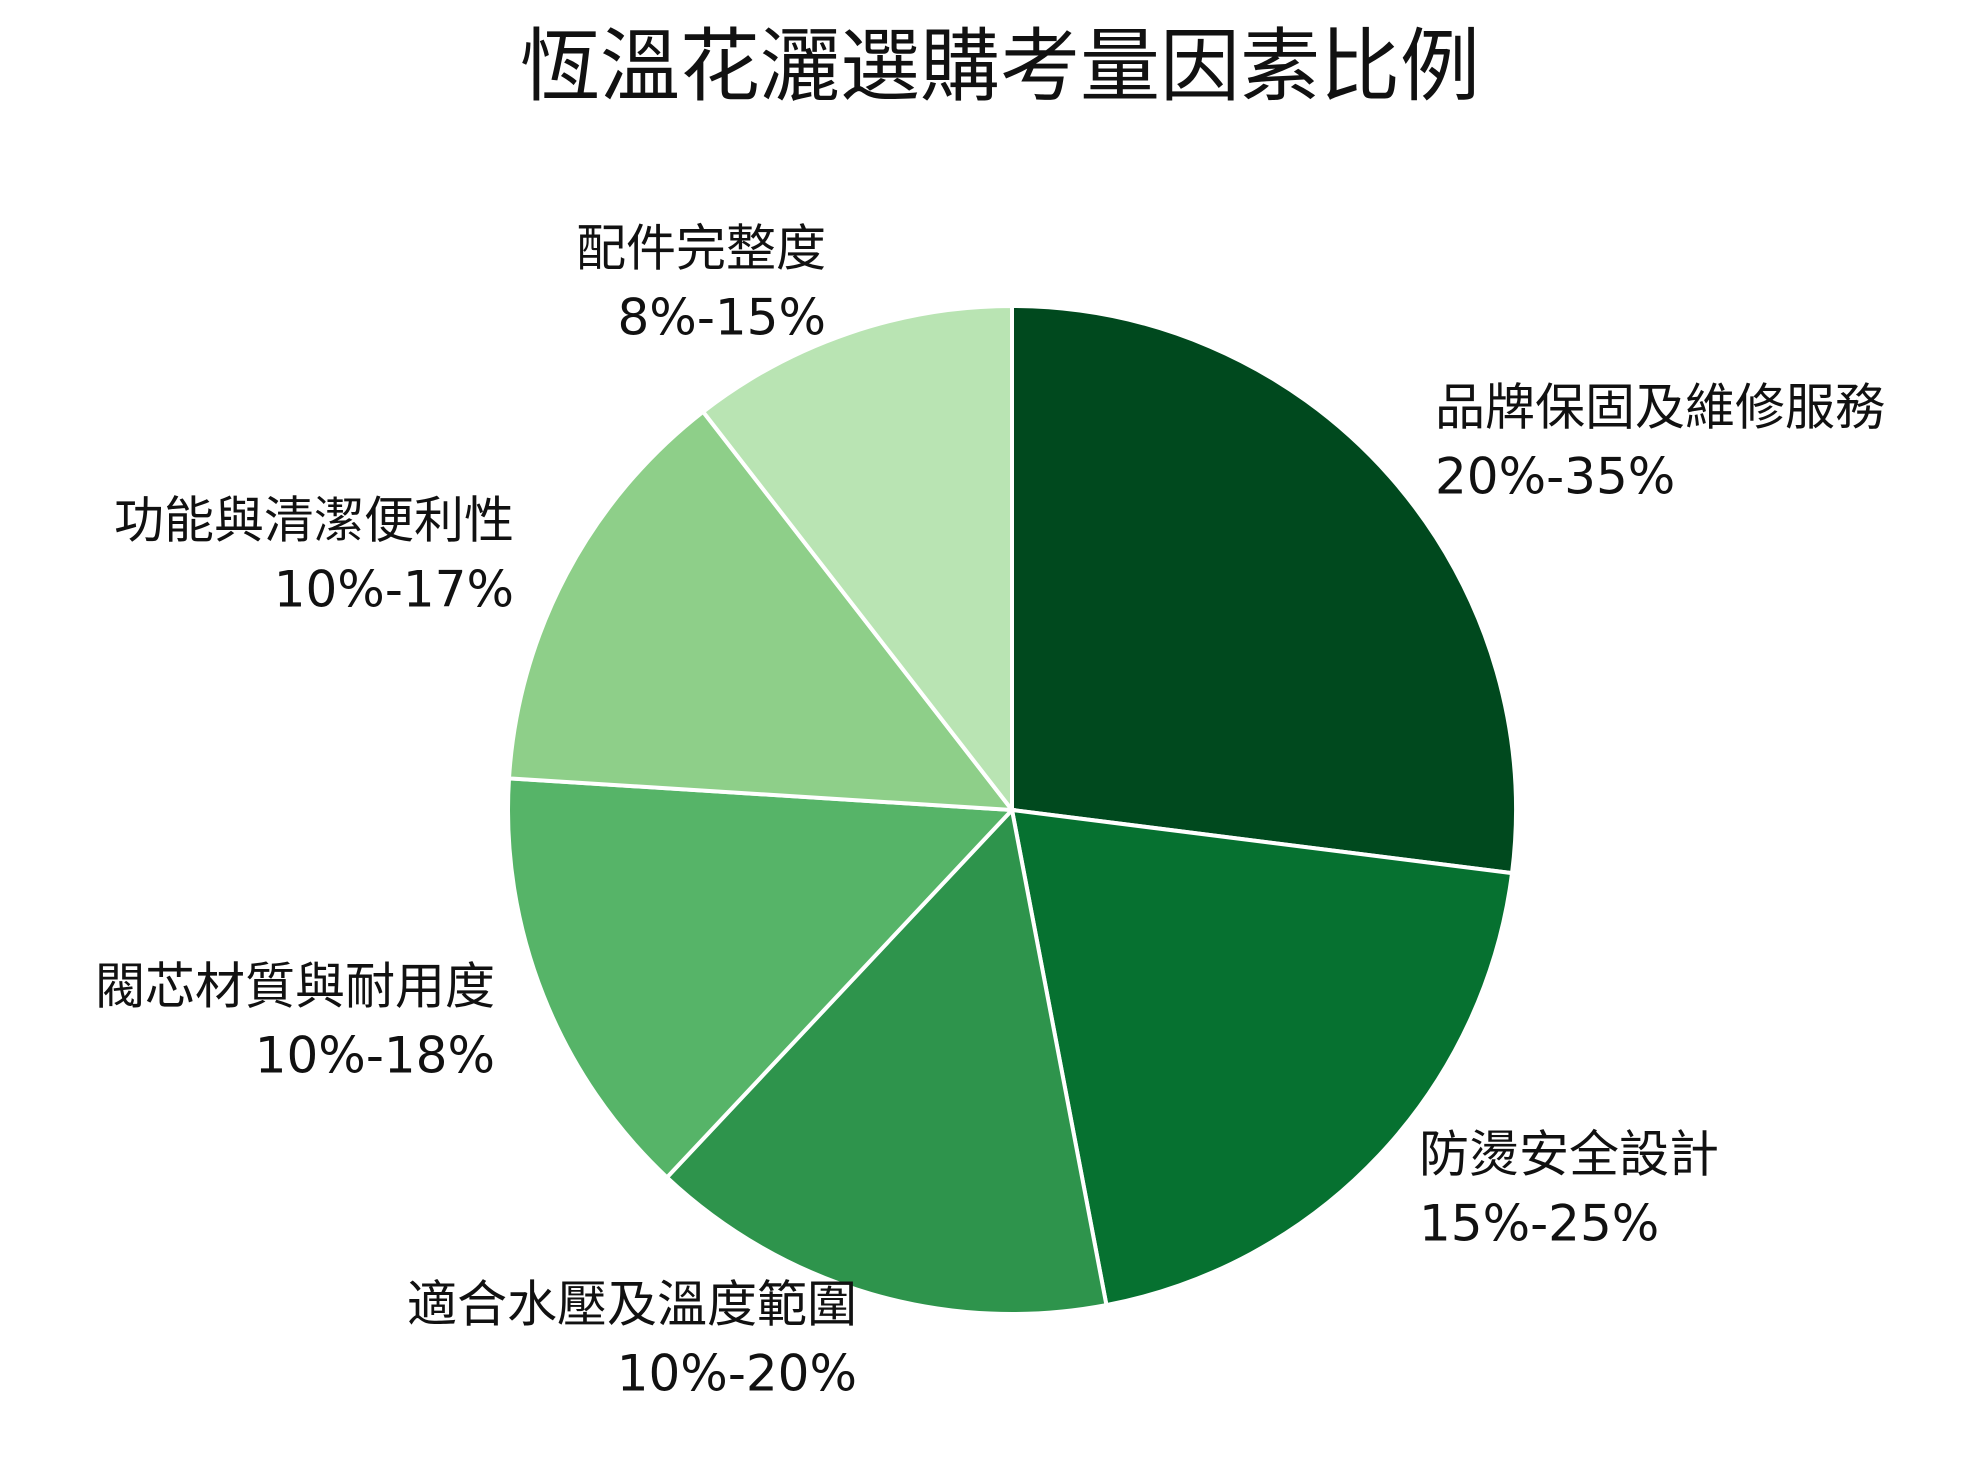 Image resolution: width=1982 pixels, height=1468 pixels. I want to click on slice-label: 防燙安全設計, so click(1569, 1155).